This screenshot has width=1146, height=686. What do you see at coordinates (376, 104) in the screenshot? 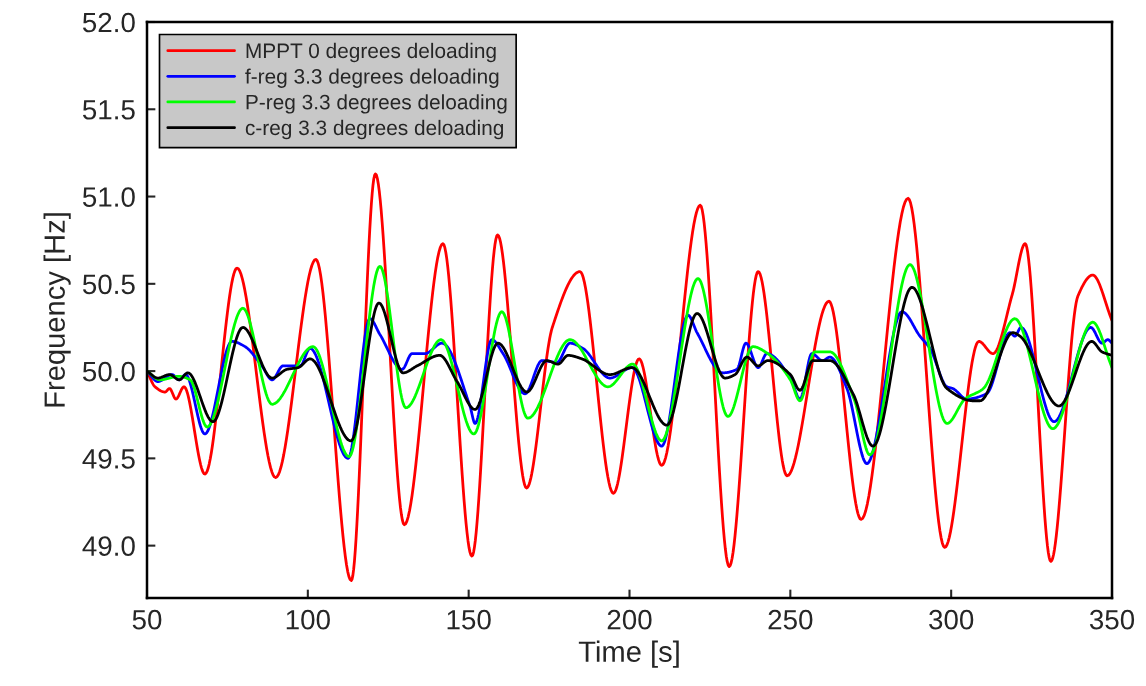
I see `legend-label: P-reg 3.3 degrees deloading` at bounding box center [376, 104].